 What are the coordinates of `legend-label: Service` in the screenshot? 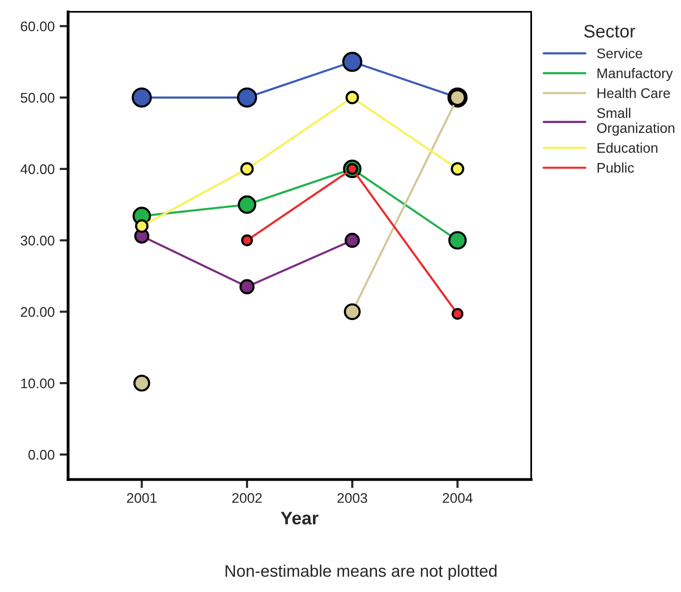 It's located at (619, 53).